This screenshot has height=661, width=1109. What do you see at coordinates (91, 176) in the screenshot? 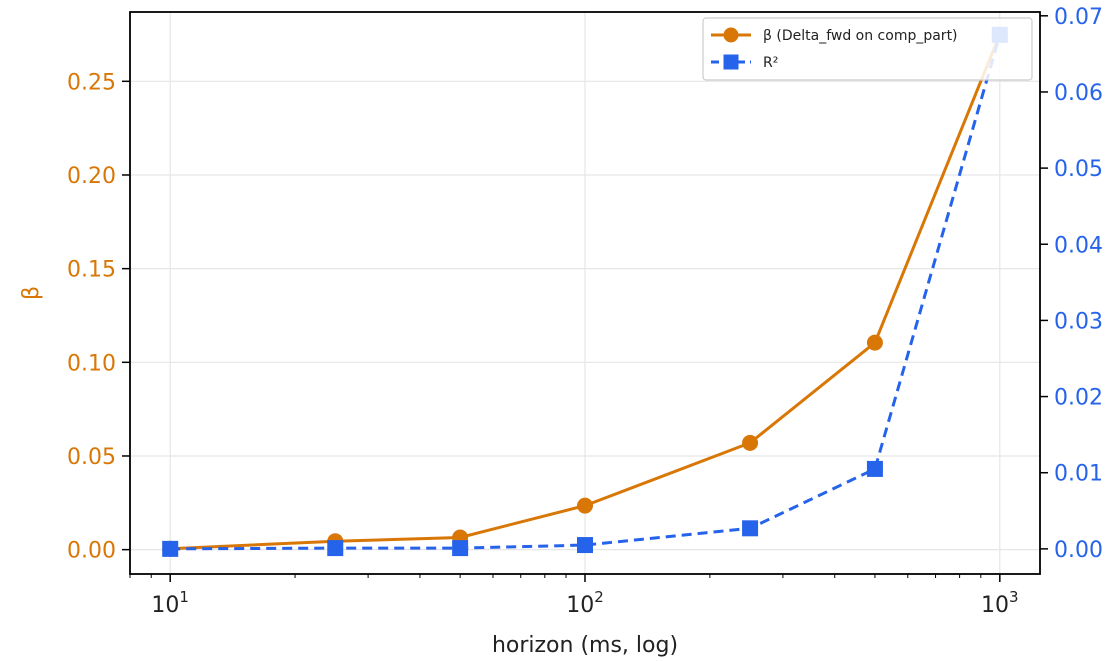
I see `left-tick-label: 0.20` at bounding box center [91, 176].